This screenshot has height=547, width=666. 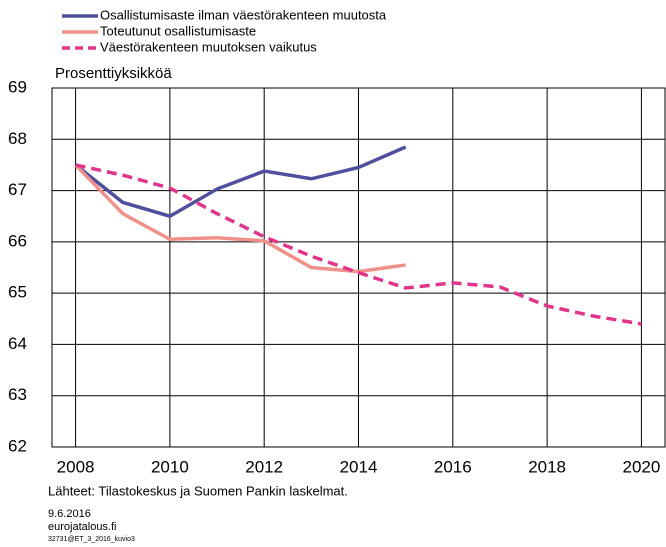 What do you see at coordinates (113, 73) in the screenshot?
I see `y-axis-label: Prosenttiyksikköä` at bounding box center [113, 73].